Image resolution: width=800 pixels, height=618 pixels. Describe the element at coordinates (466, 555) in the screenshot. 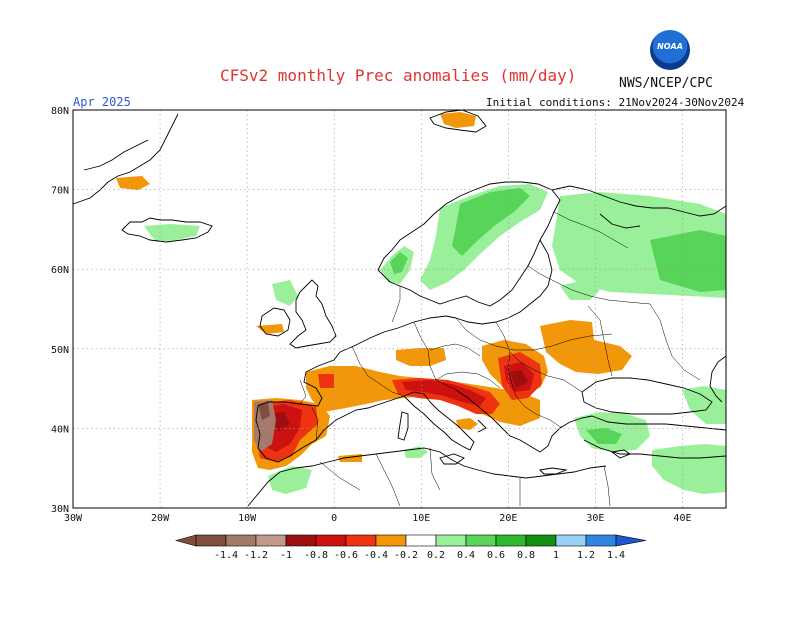

I see `legend-label: 0.4` at that location.